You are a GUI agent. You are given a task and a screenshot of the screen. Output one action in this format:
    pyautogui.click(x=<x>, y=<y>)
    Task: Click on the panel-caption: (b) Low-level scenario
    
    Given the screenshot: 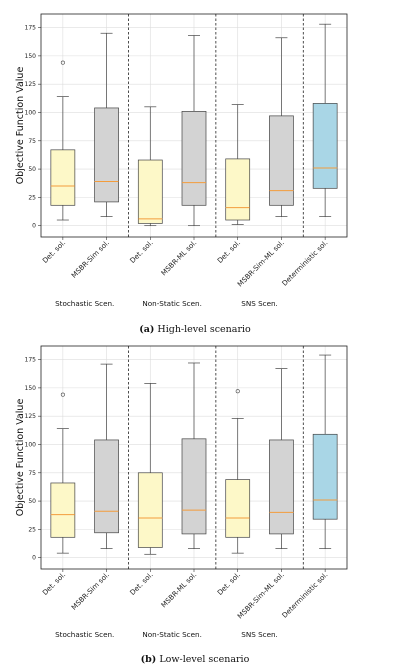 What is the action you would take?
    pyautogui.click(x=195, y=659)
    